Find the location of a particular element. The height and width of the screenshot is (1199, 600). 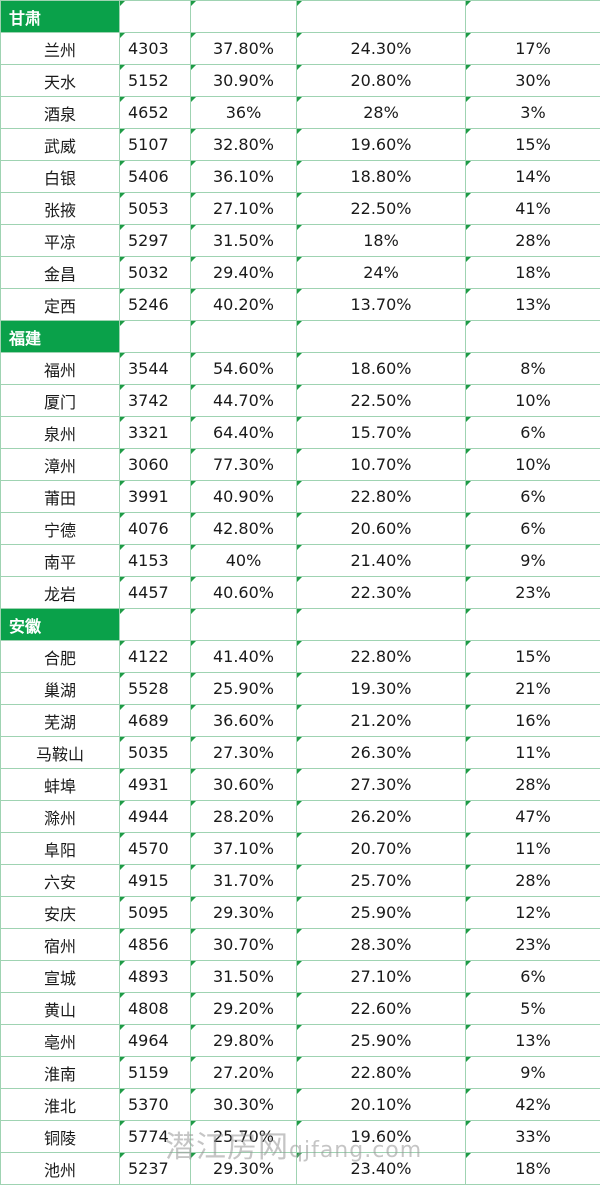

percent-b-cell: 21.20% is located at coordinates (381, 720).